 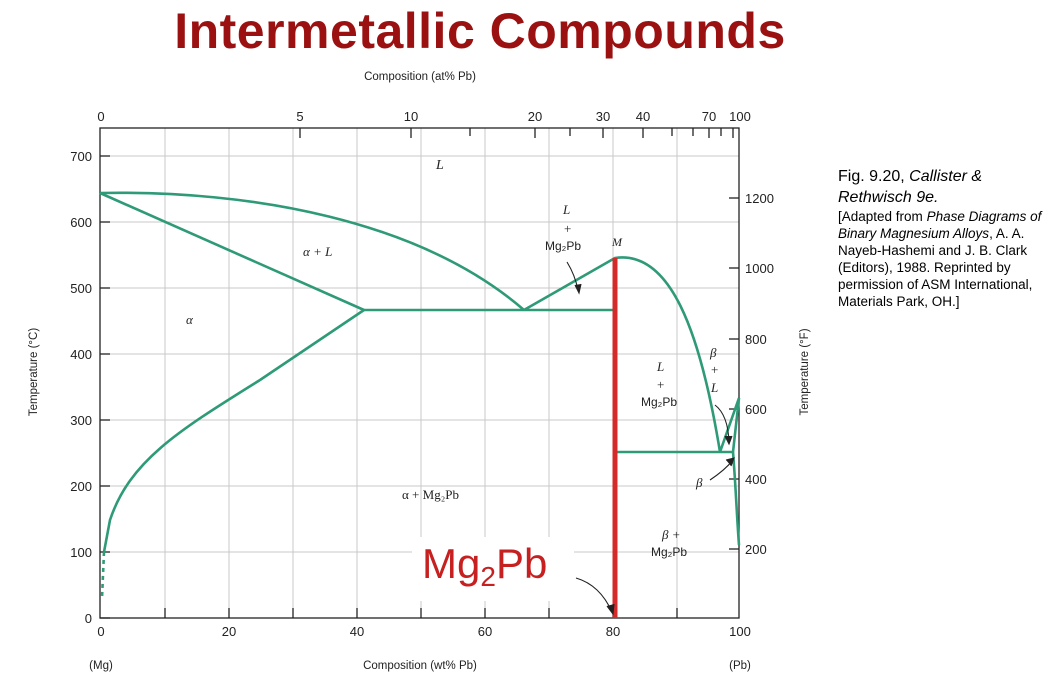 I want to click on right-axis-title: Temperature (°F), so click(x=805, y=371).